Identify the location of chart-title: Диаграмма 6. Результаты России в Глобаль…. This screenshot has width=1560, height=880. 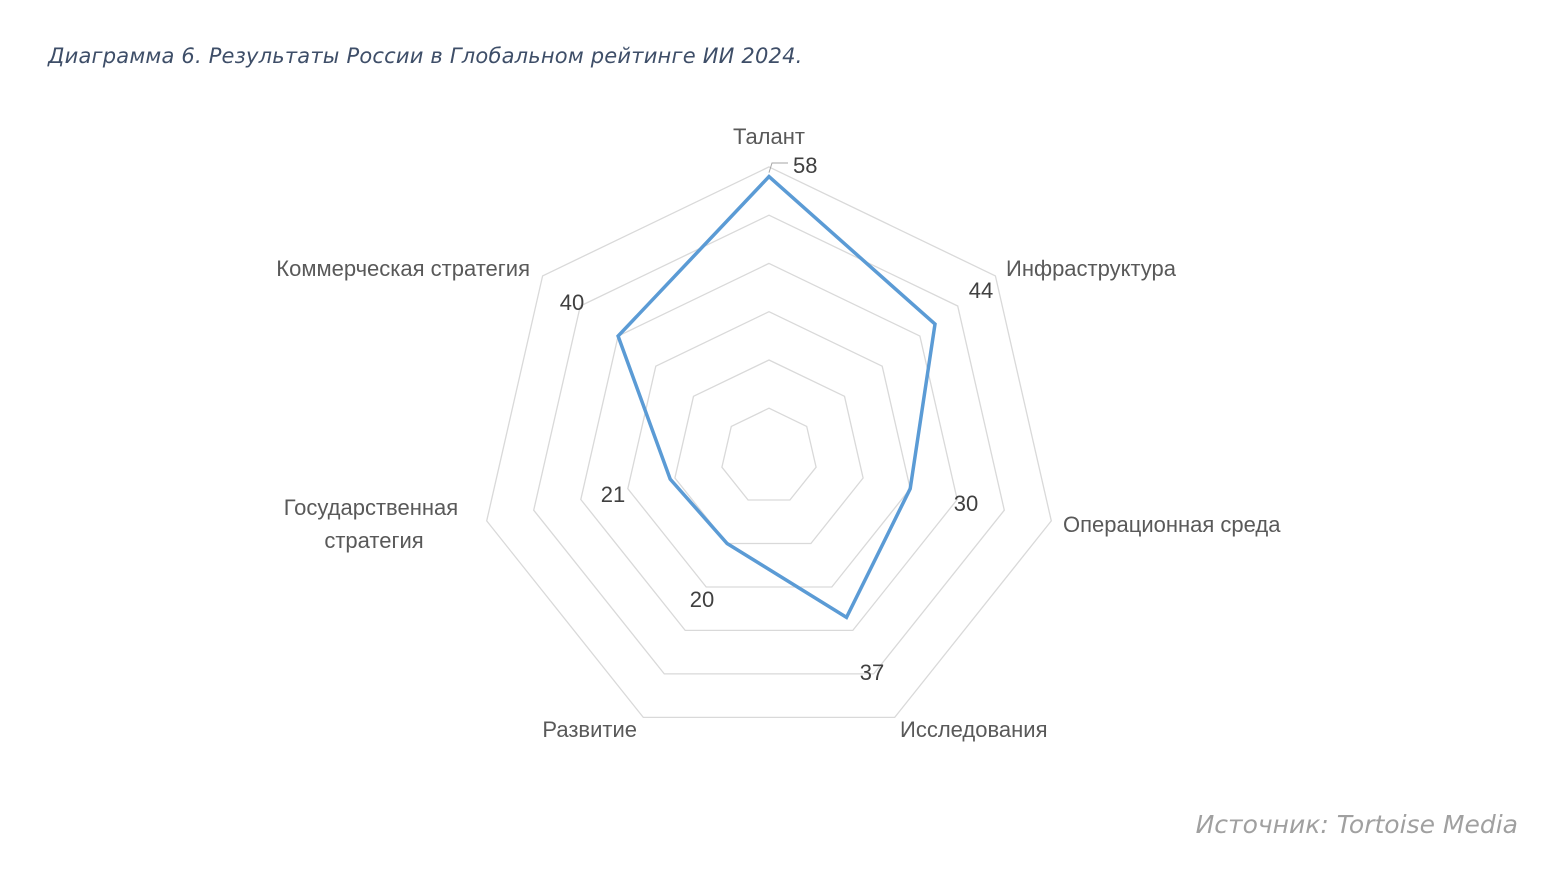
(425, 56).